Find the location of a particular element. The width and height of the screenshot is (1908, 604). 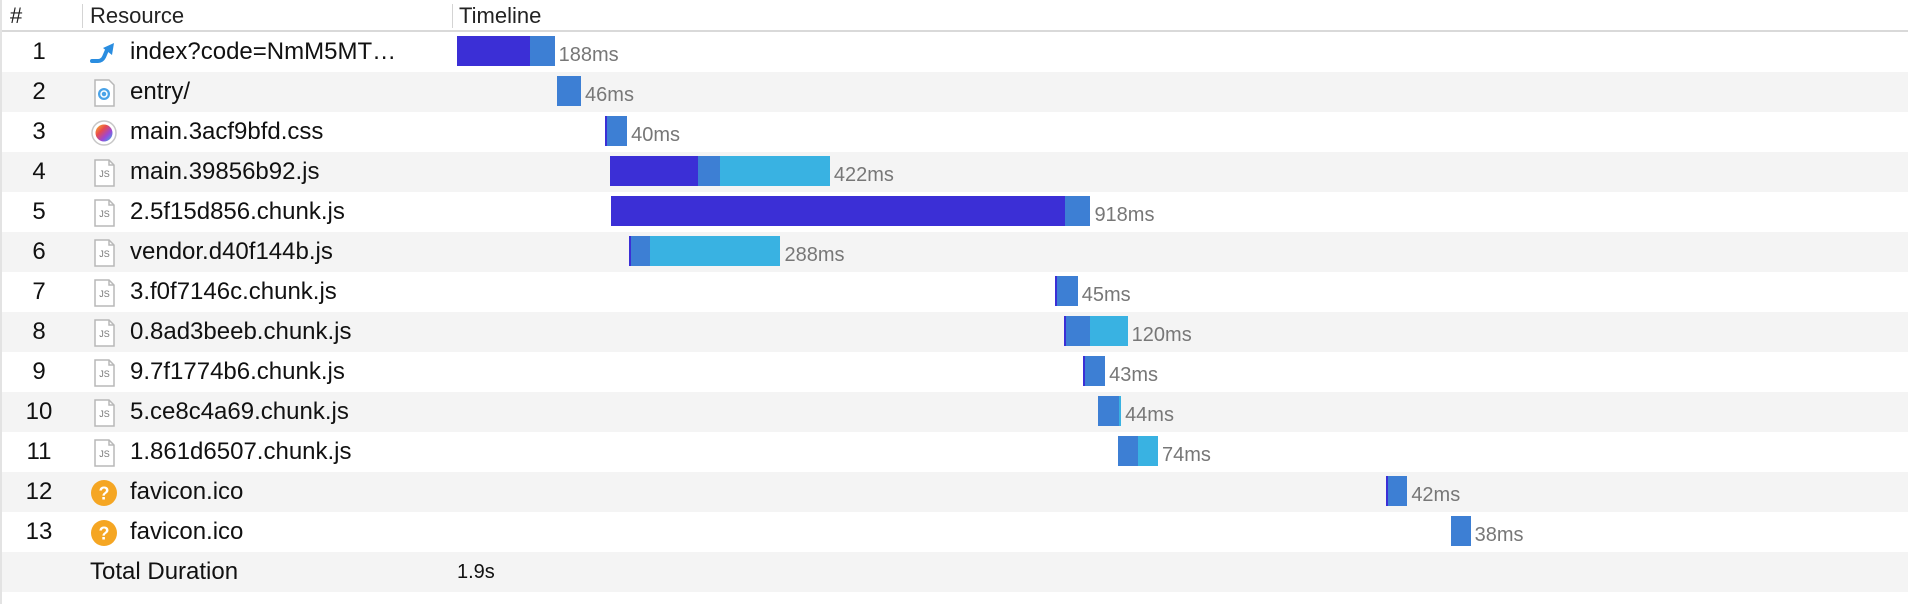

table-row: 9 JS 9.7f1774b6.chunk.js 43ms is located at coordinates (955, 372).